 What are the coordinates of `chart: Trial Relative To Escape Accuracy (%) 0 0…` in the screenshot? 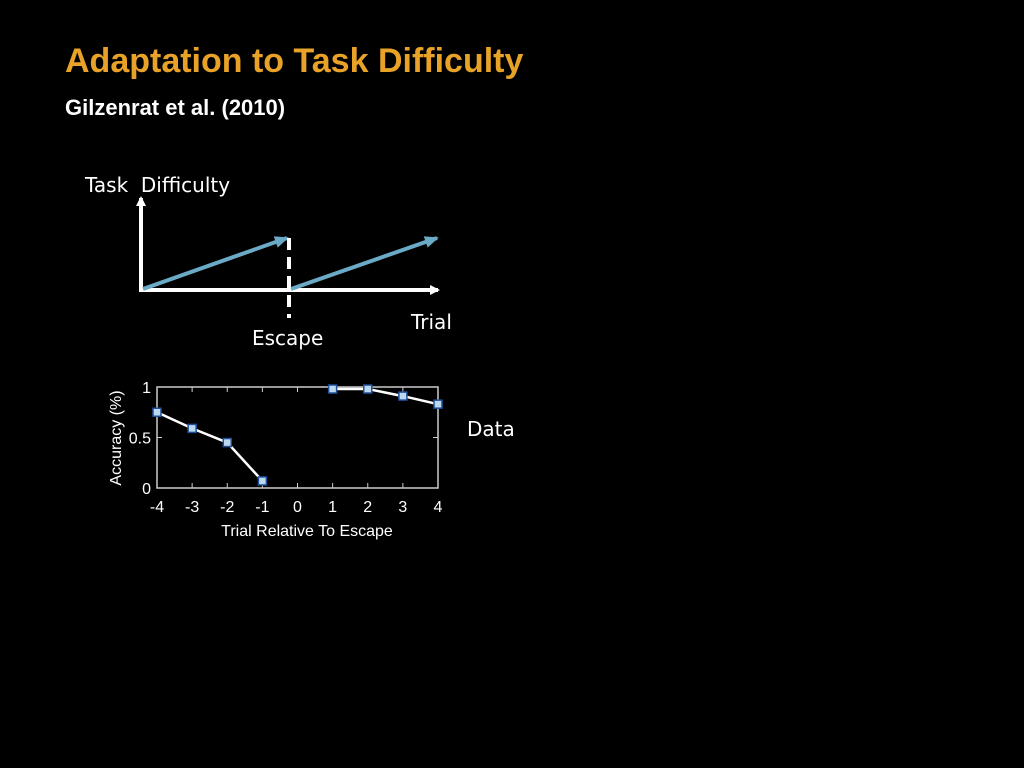 It's located at (275, 460).